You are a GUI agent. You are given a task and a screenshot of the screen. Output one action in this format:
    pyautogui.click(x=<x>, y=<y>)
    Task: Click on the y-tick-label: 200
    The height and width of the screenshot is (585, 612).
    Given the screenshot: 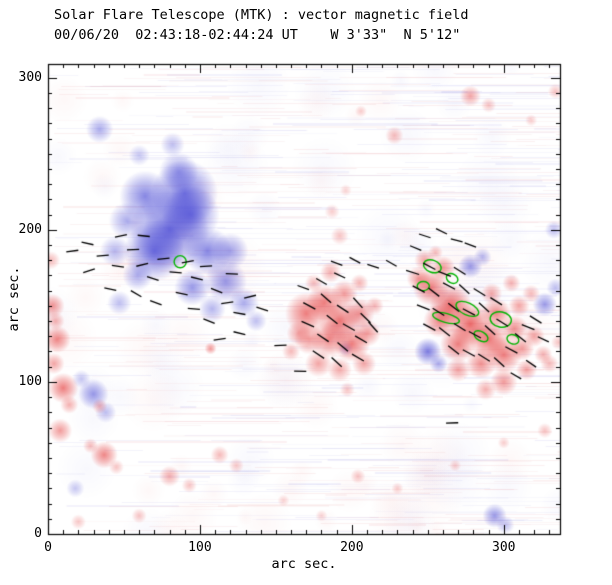 What is the action you would take?
    pyautogui.click(x=30, y=229)
    